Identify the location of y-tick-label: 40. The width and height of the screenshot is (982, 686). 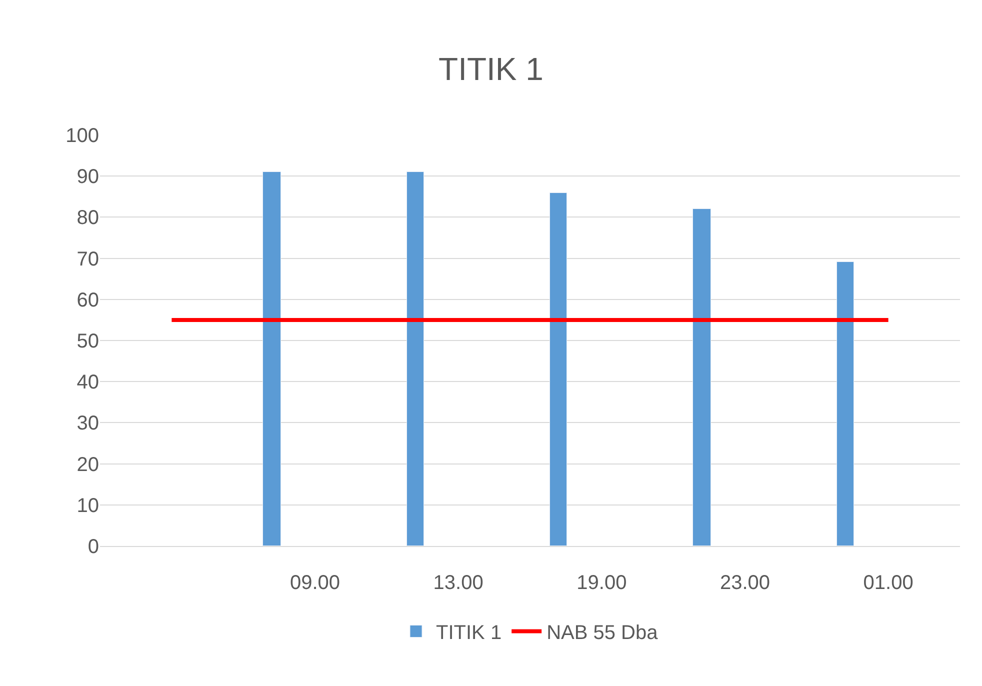
(87, 383).